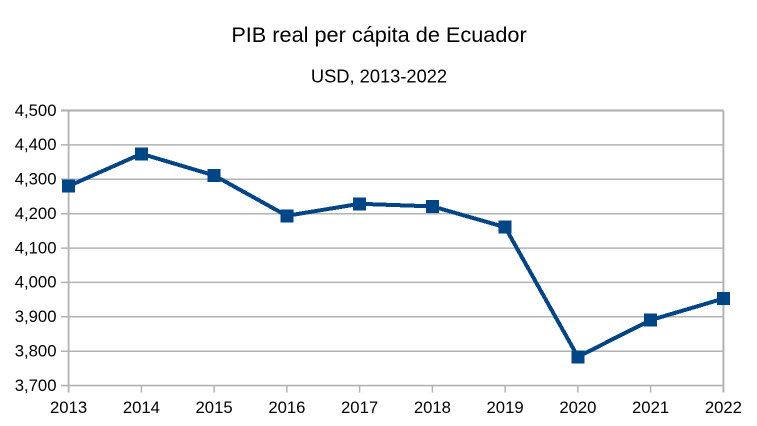 The width and height of the screenshot is (757, 426). I want to click on svg-text: 2017, so click(359, 407).